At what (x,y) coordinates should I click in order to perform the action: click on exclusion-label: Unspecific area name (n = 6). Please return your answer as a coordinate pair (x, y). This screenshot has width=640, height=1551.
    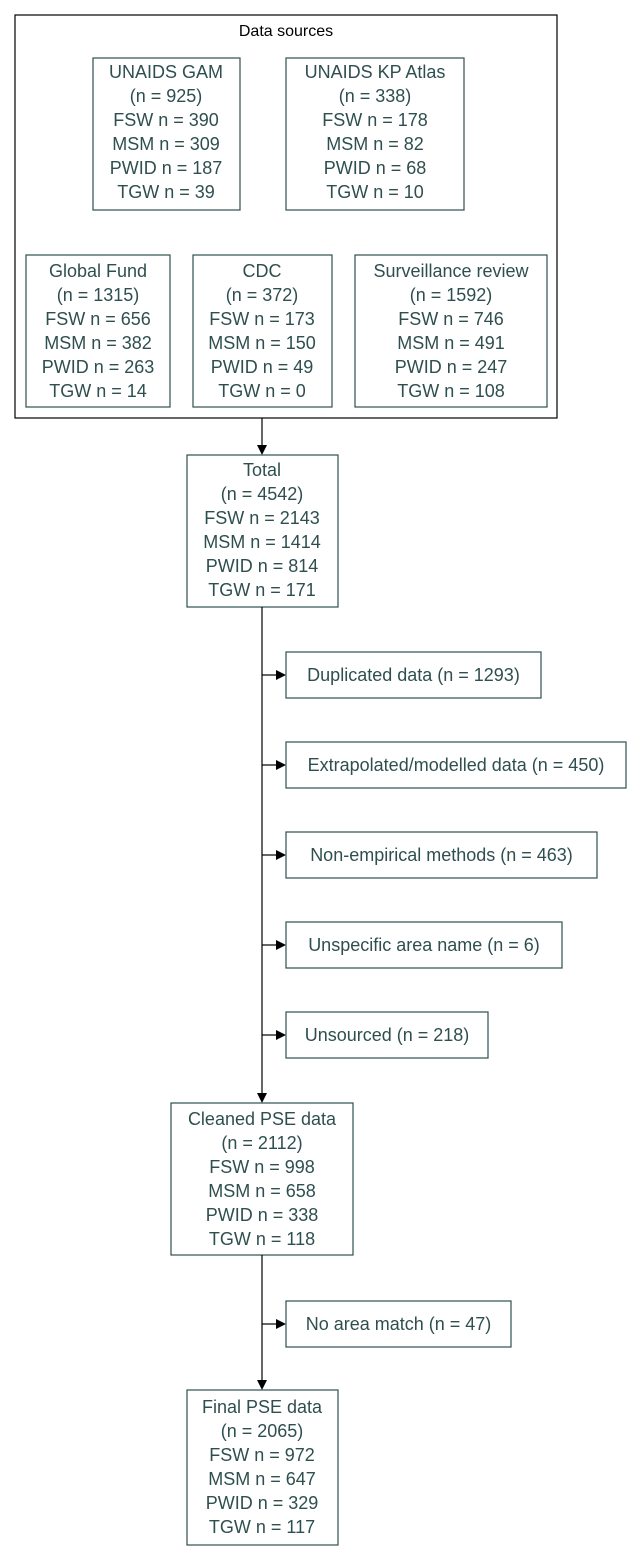
    Looking at the image, I should click on (424, 945).